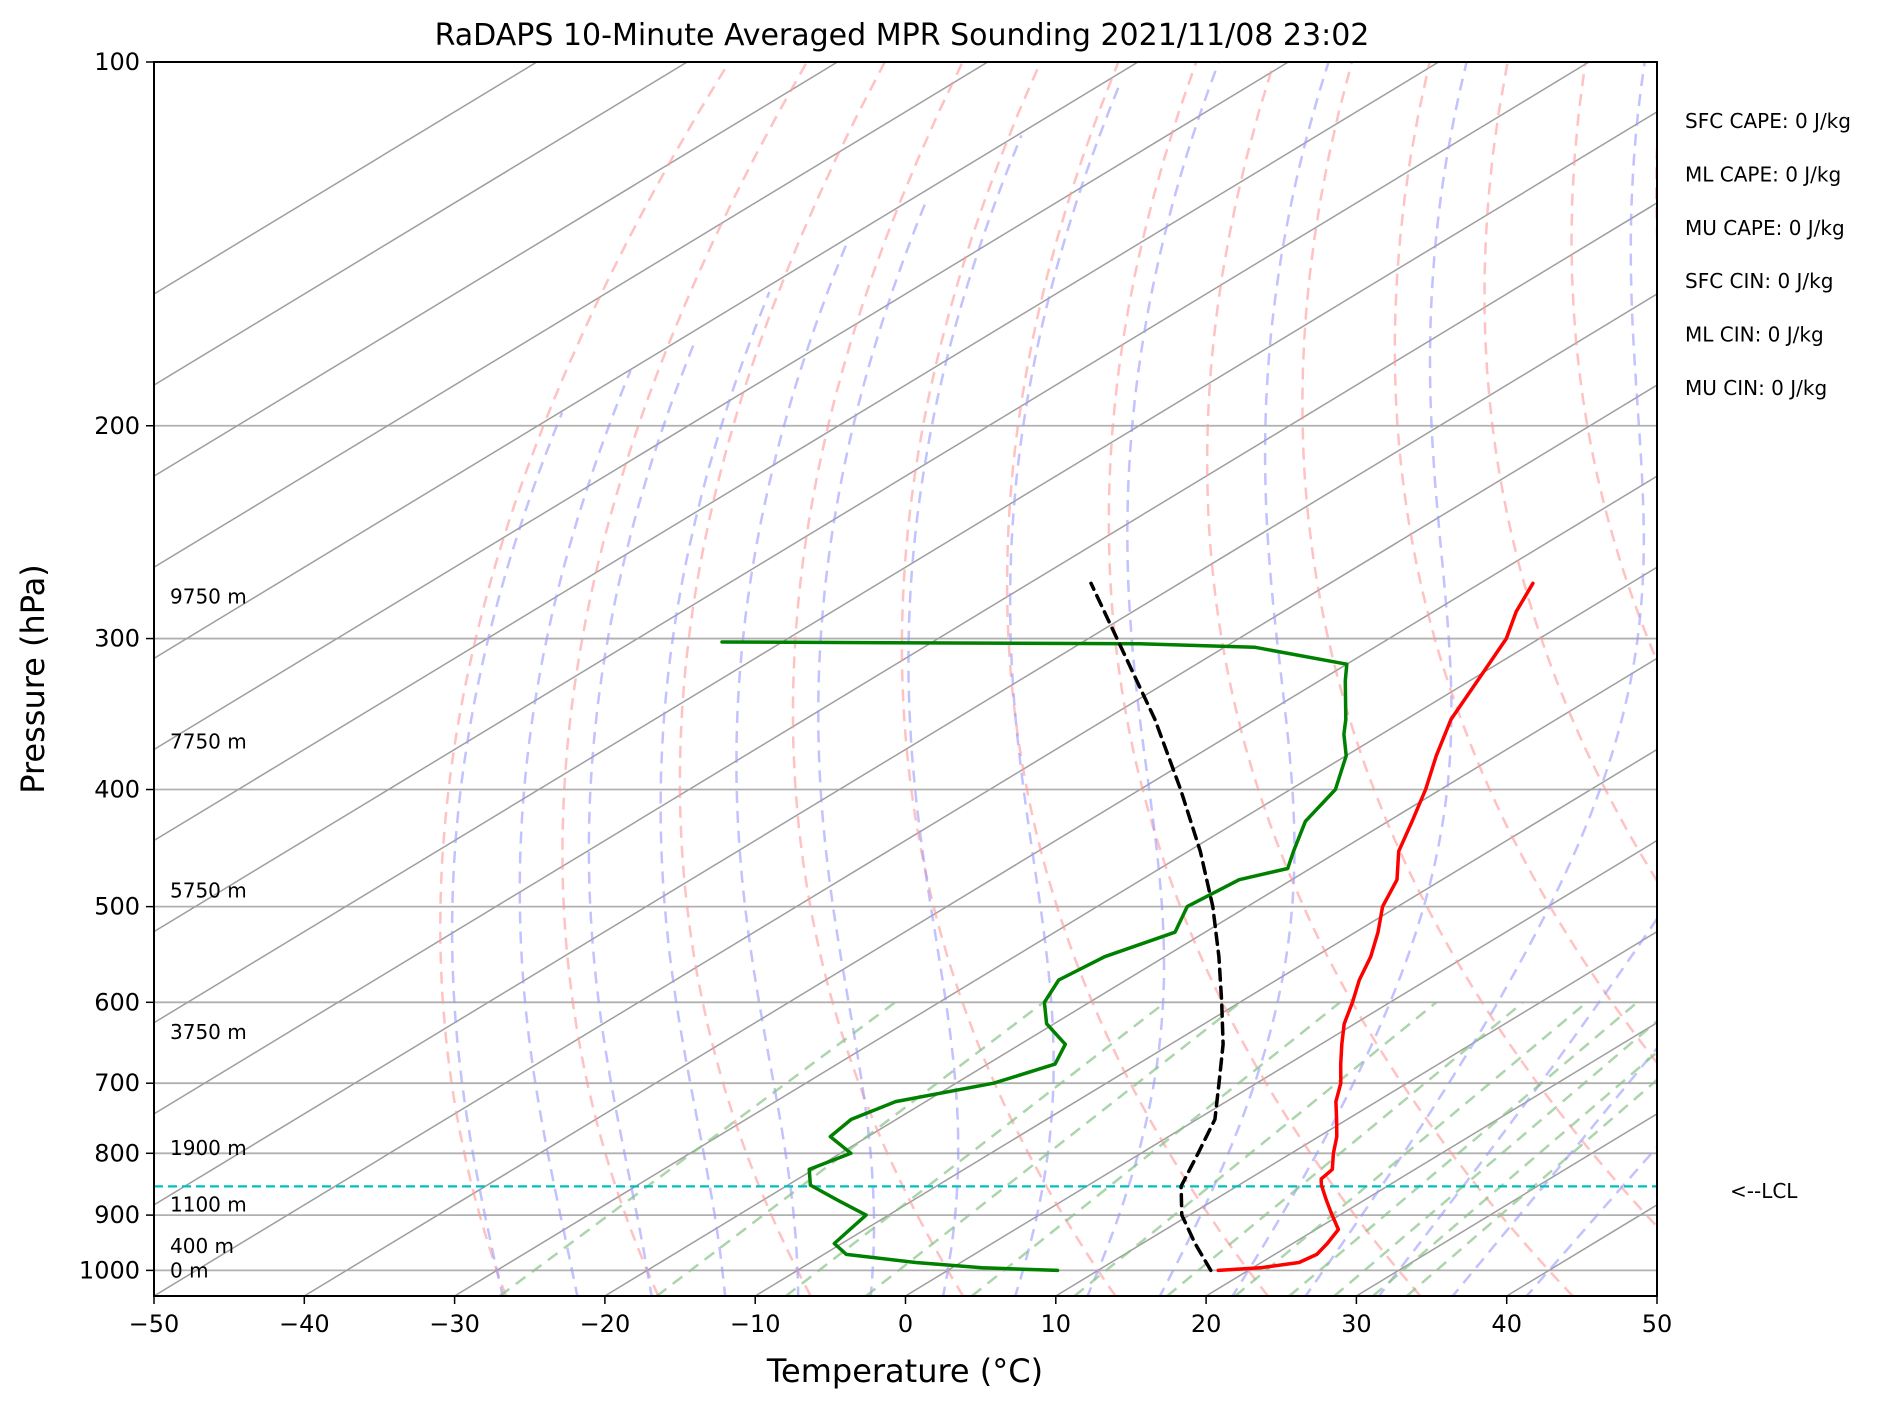 The image size is (1882, 1406). Describe the element at coordinates (117, 426) in the screenshot. I see `y-tick-label: 200` at that location.